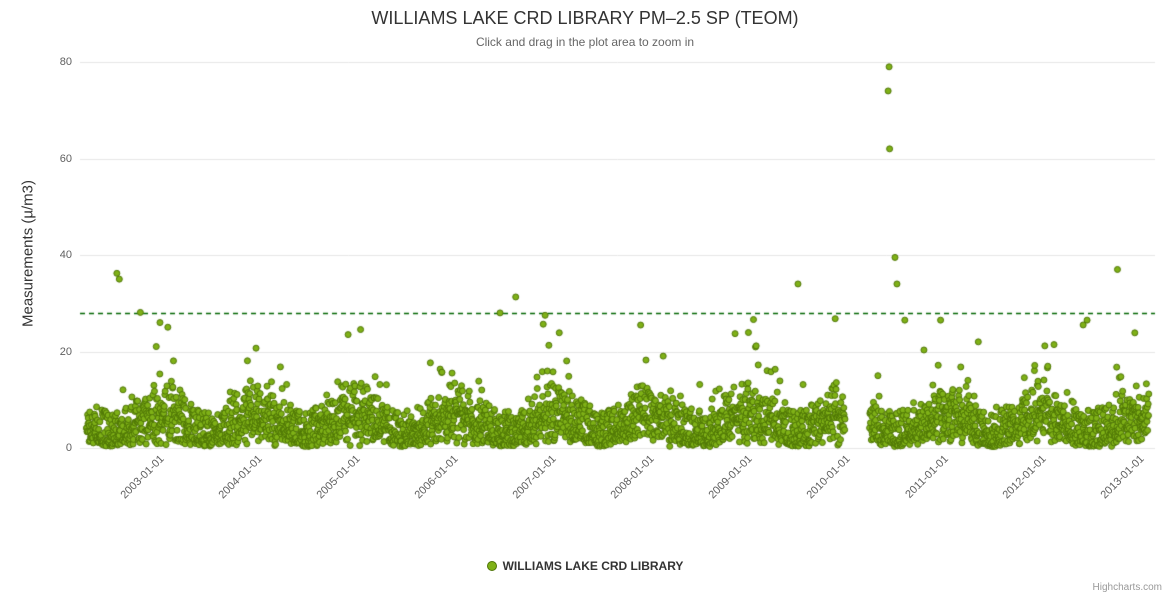 This screenshot has width=1170, height=600. I want to click on y-axis-label: 40, so click(65, 255).